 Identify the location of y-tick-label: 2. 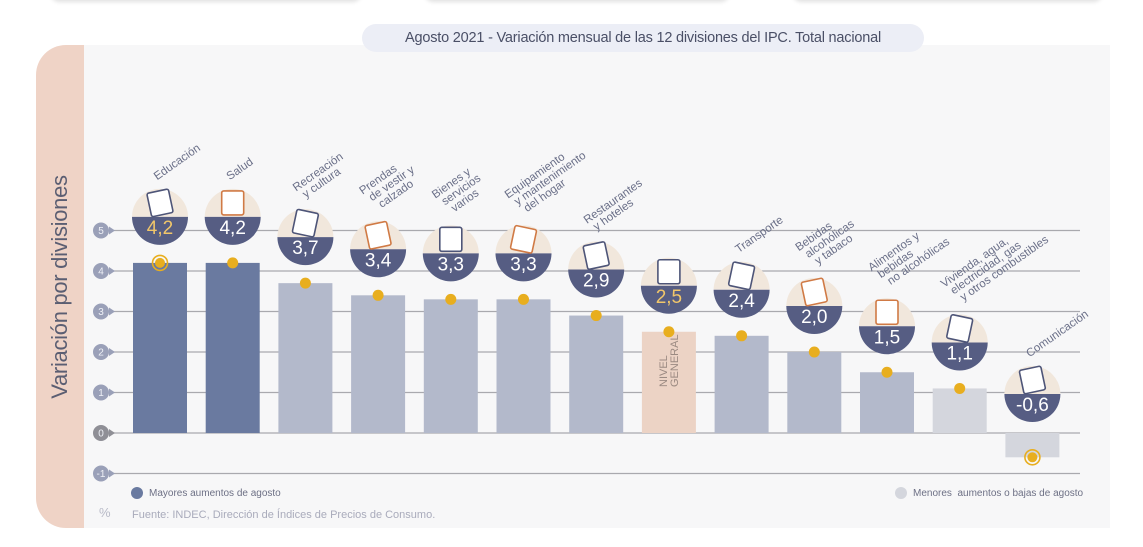
(101, 353).